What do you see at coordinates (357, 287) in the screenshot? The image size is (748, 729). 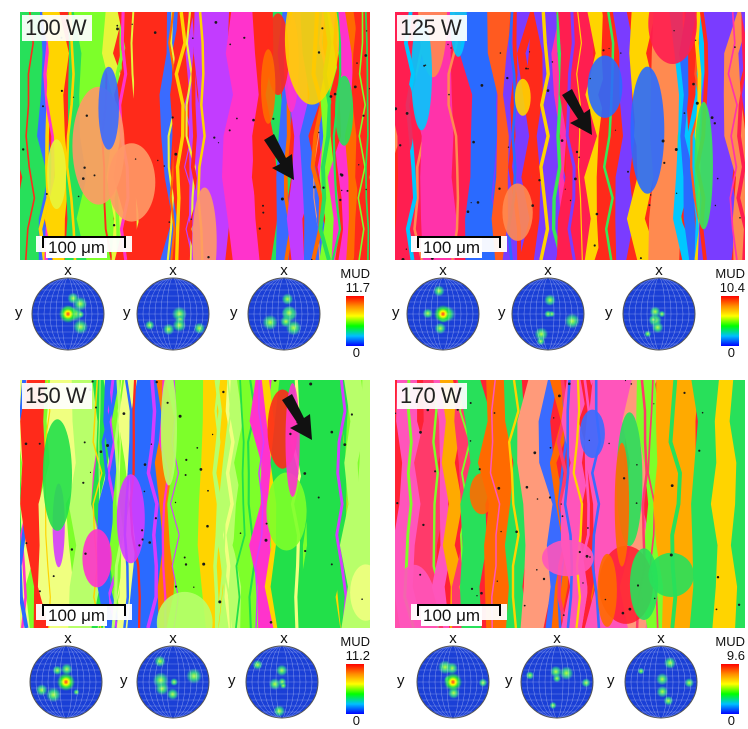 I see `mud-max: 11.7` at bounding box center [357, 287].